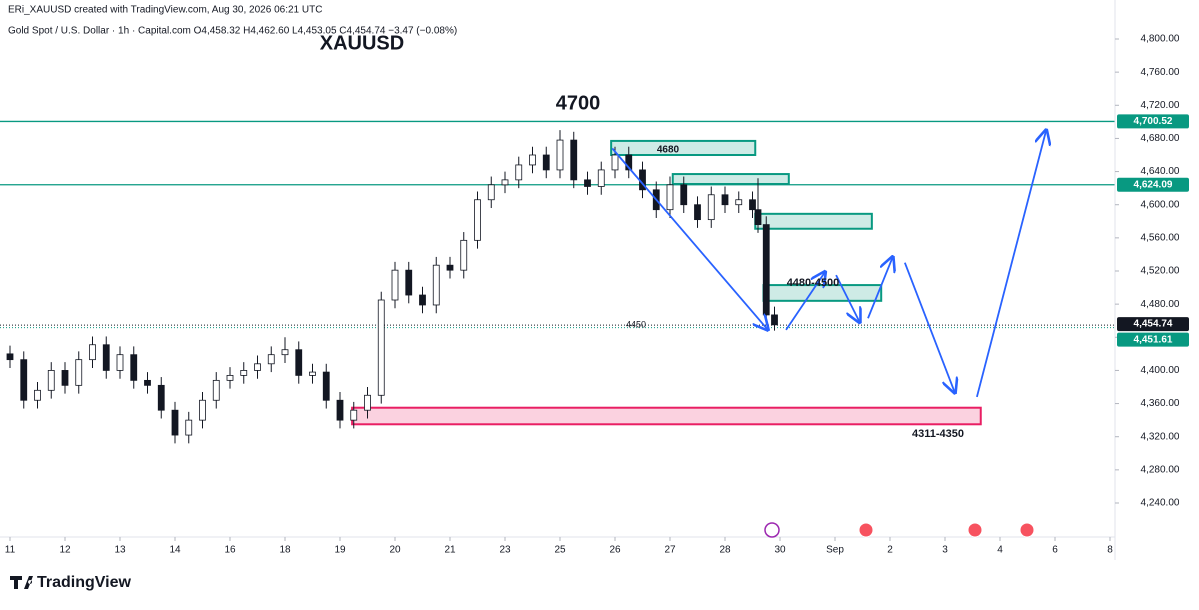 The height and width of the screenshot is (610, 1199). I want to click on brand-logo, so click(21, 582).